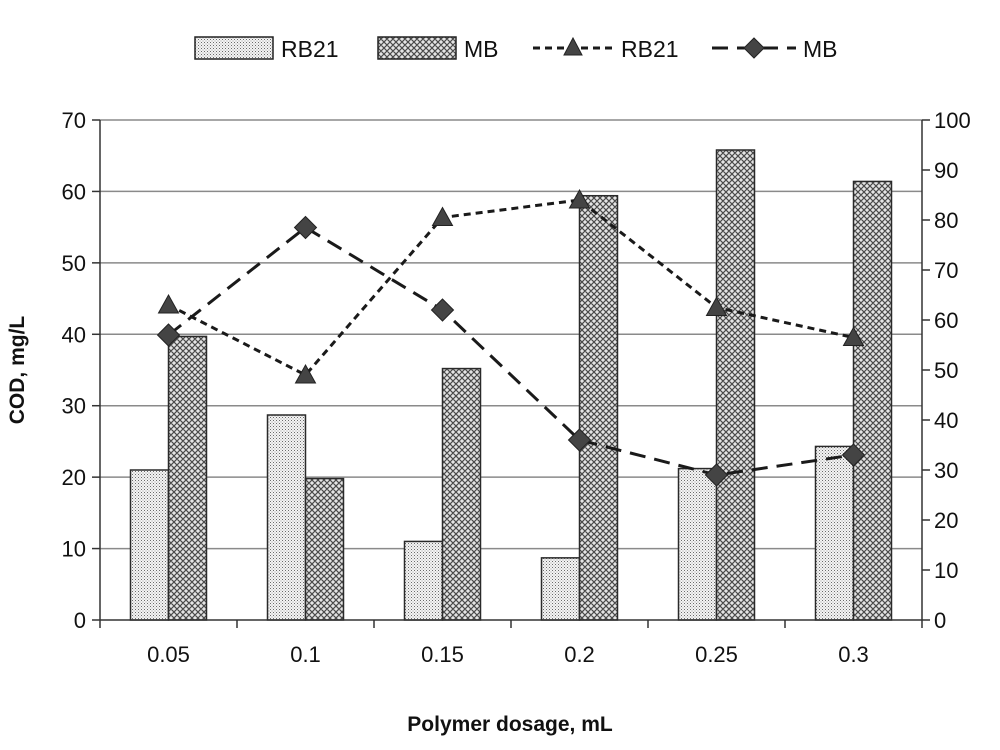  I want to click on legend: RB21 MB RB21 MB, so click(516, 49).